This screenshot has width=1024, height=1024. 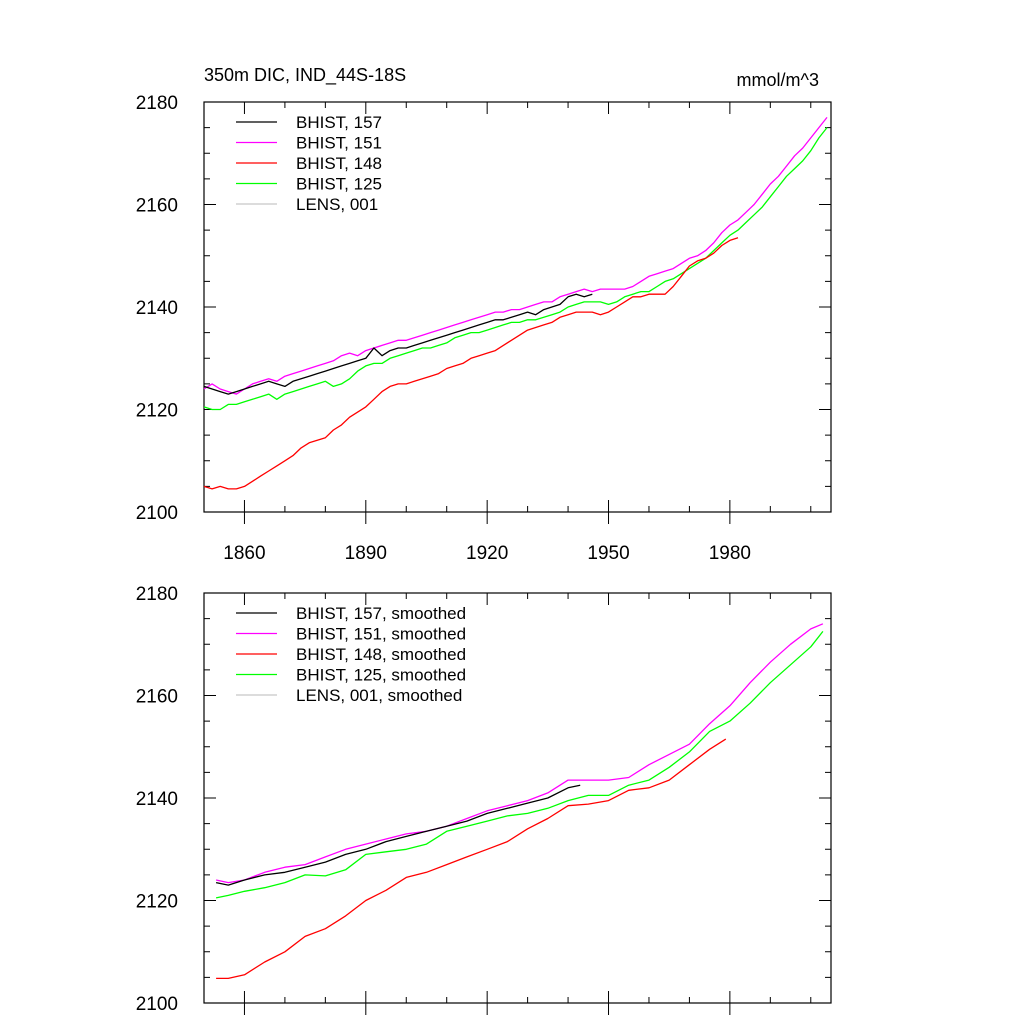 I want to click on top-ytick-label: 2140, so click(x=157, y=308).